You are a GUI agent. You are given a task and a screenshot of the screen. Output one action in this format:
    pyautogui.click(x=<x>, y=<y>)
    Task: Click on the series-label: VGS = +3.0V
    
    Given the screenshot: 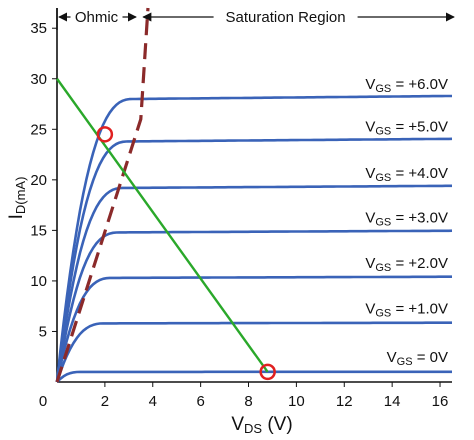 What is the action you would take?
    pyautogui.click(x=406, y=218)
    